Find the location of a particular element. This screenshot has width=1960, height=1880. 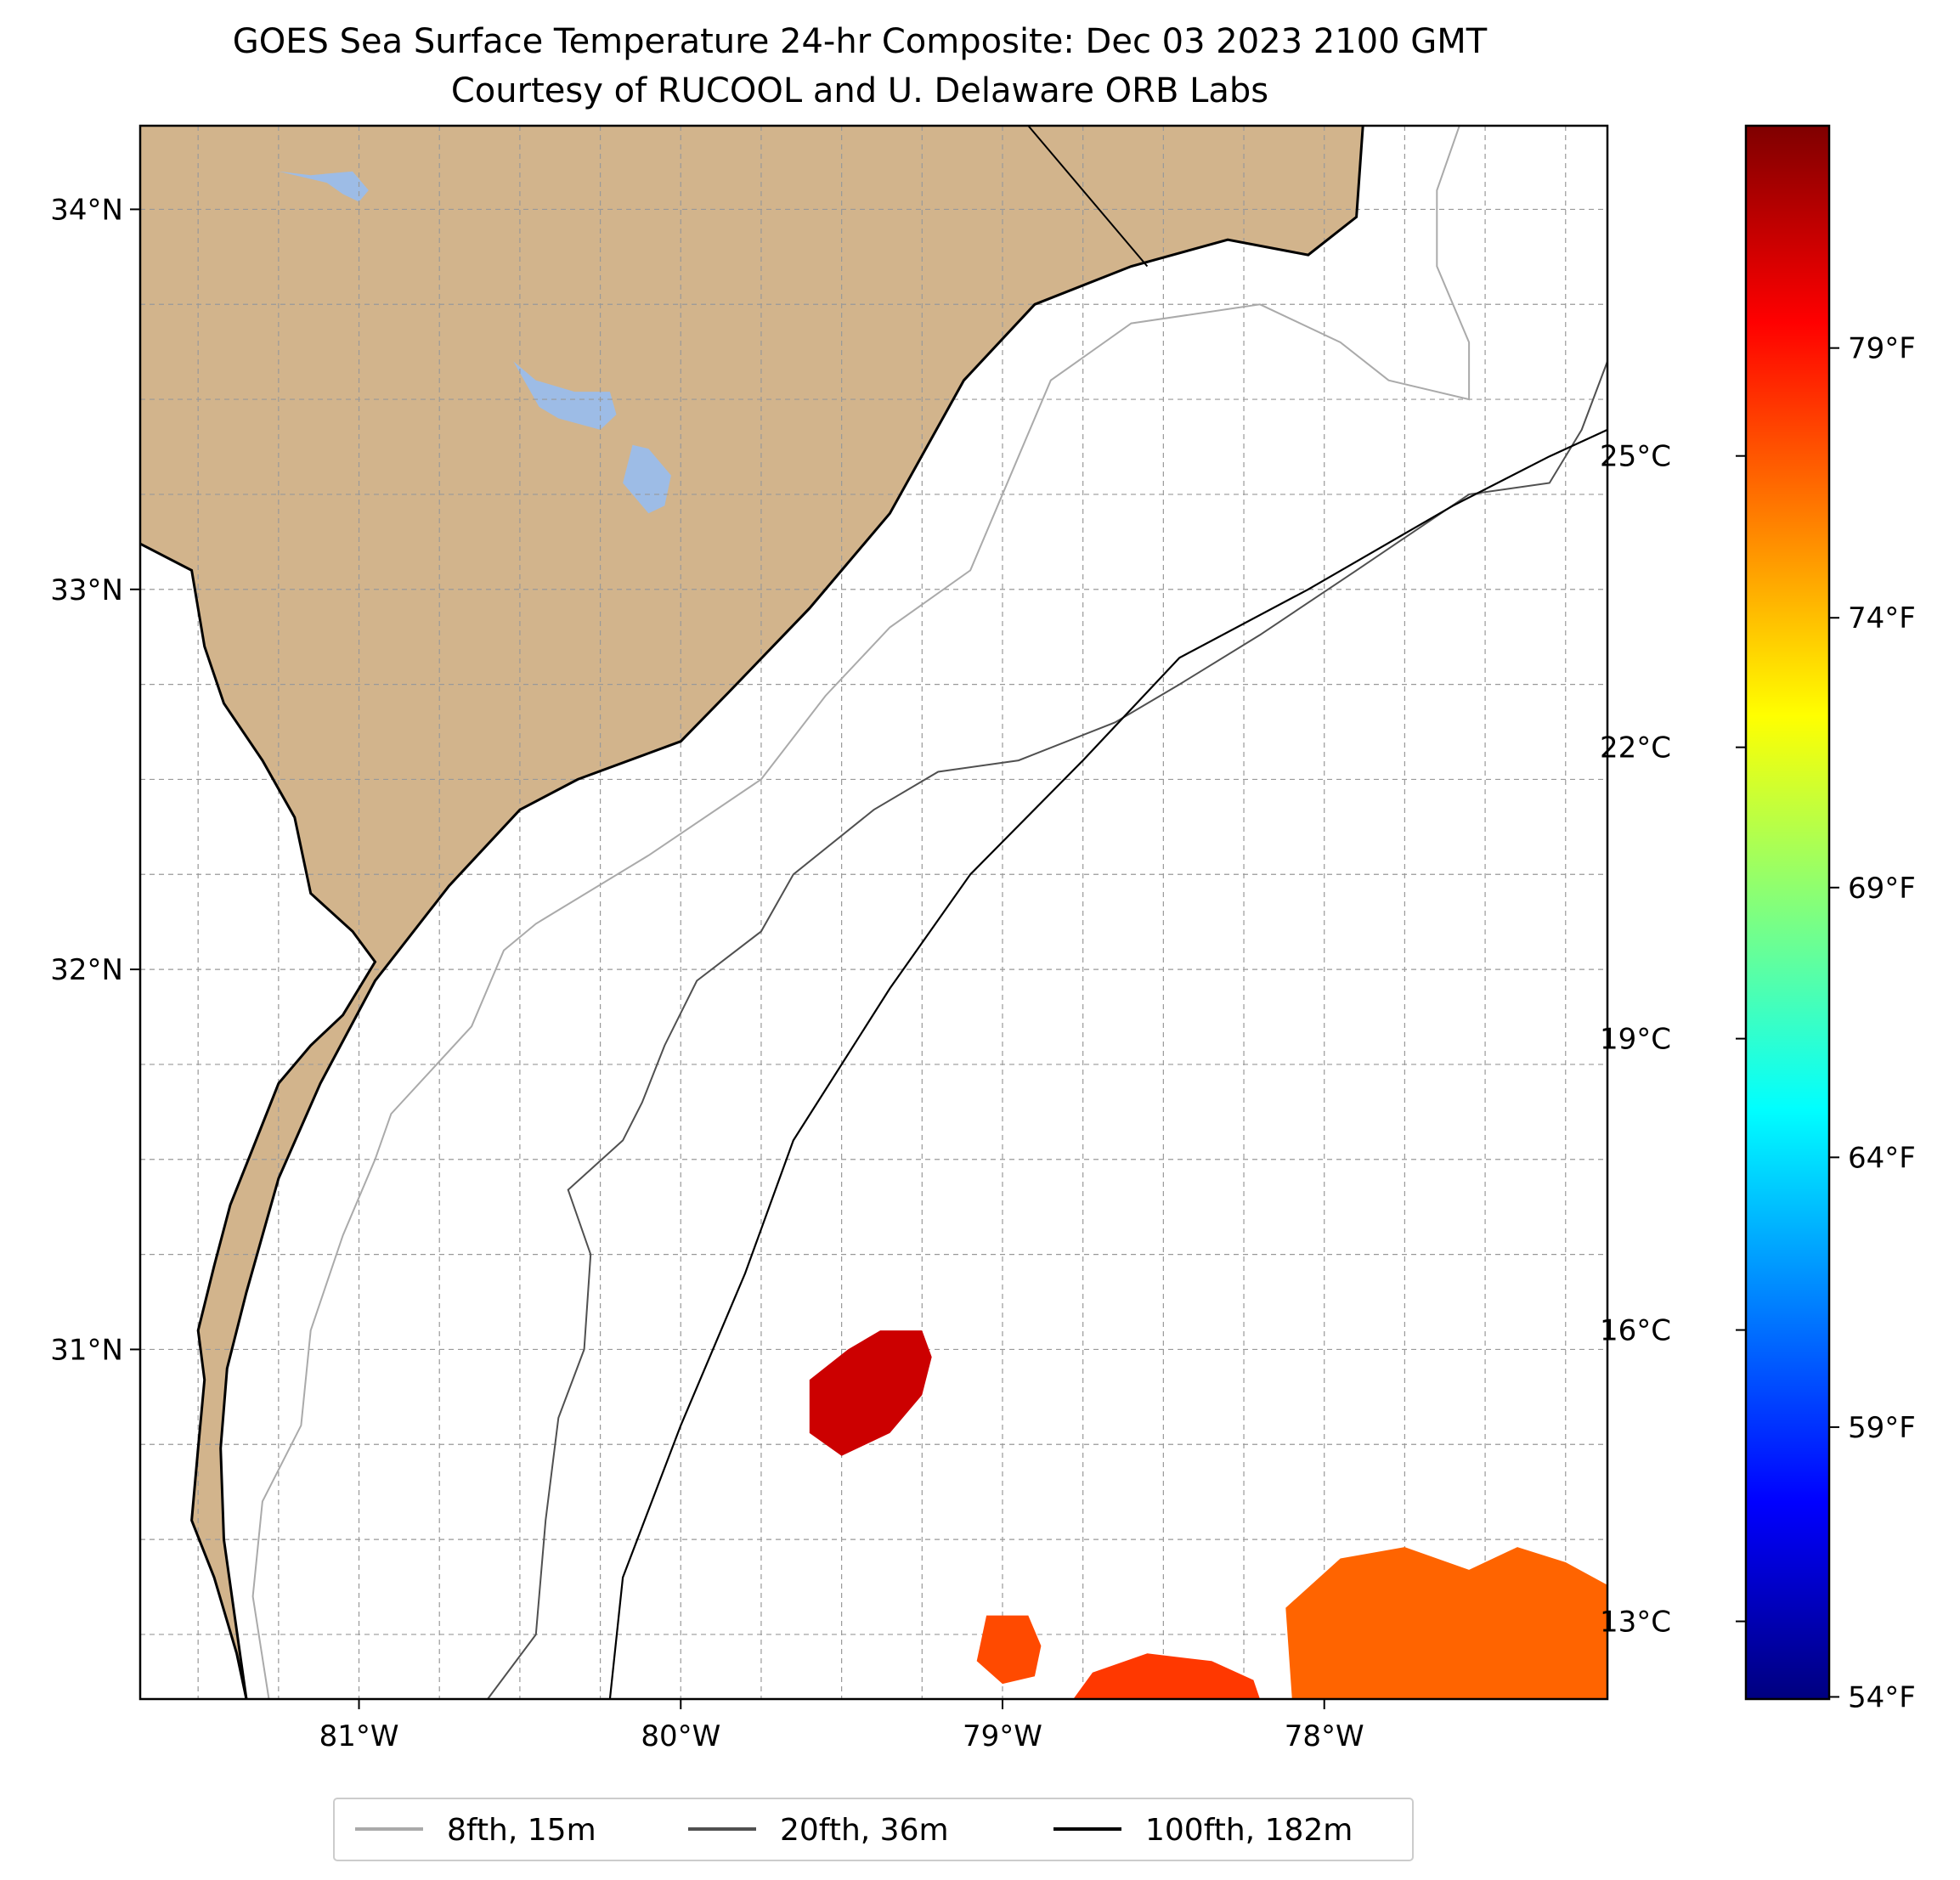

lon-tick-label: 80°W is located at coordinates (681, 1736).